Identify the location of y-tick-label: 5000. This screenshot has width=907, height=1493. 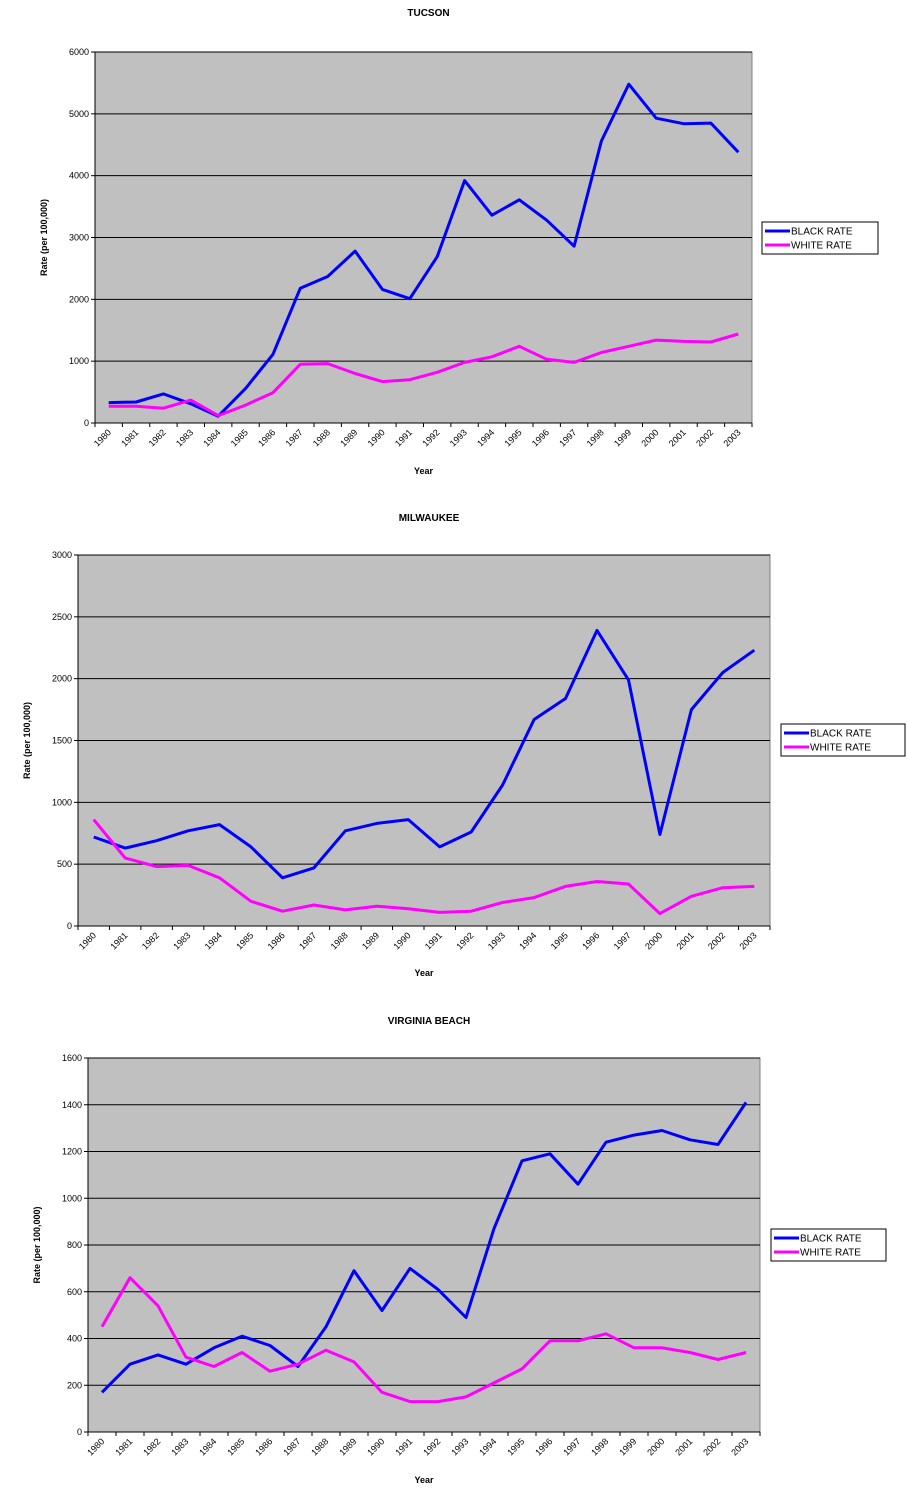
(79, 114).